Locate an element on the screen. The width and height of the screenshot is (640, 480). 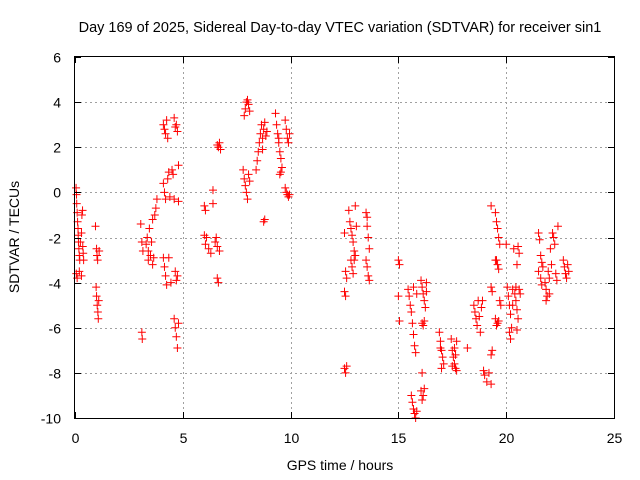
y-tick-label: 2 is located at coordinates (57, 148).